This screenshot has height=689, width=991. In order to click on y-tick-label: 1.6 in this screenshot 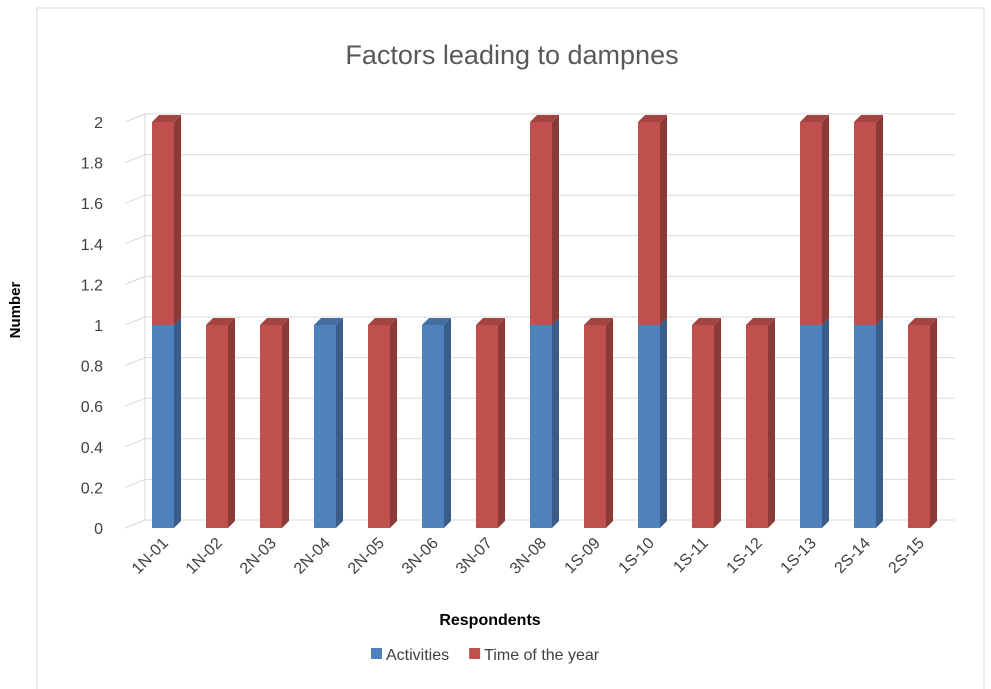, I will do `click(92, 204)`.